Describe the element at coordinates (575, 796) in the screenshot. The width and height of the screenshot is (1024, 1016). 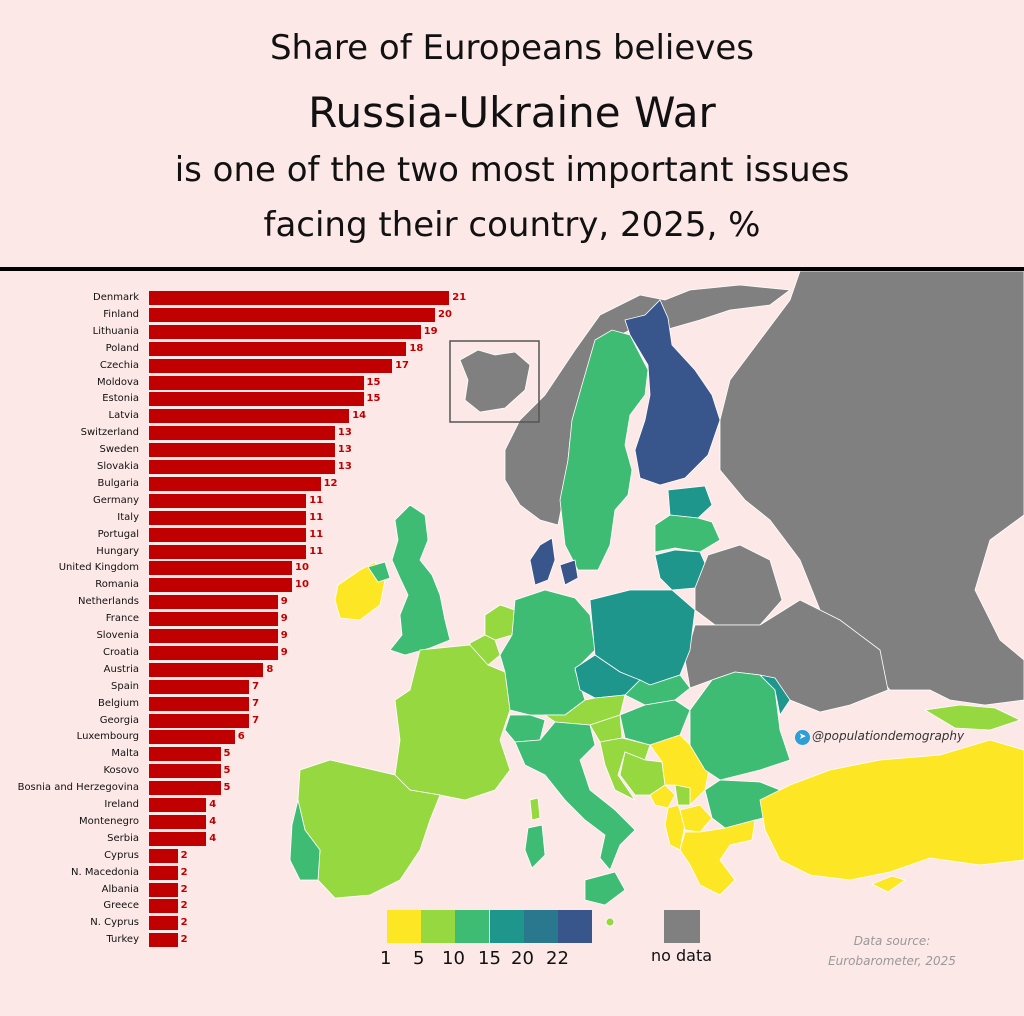
I see `map-region-italy` at that location.